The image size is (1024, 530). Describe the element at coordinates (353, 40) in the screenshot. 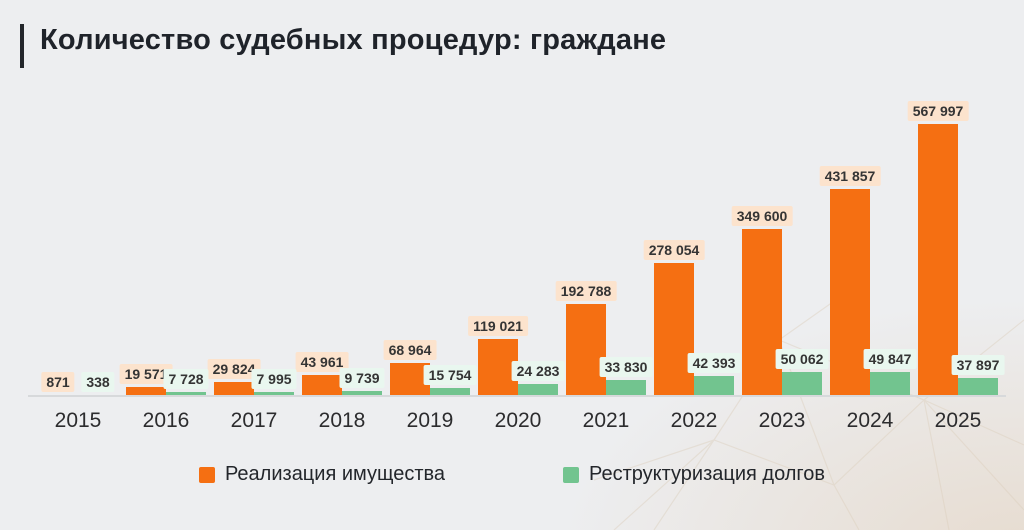

I see `page-title: Количество судебных процедур: граждане` at that location.